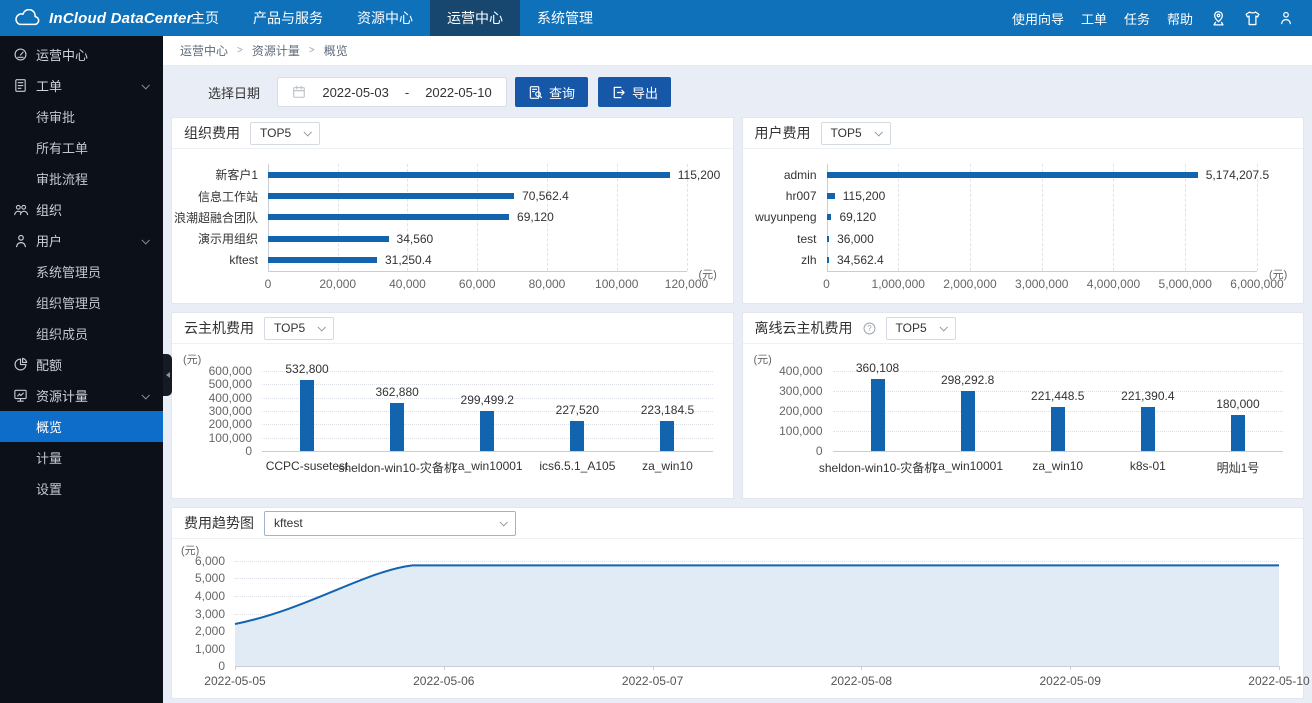 The height and width of the screenshot is (703, 1312). What do you see at coordinates (801, 391) in the screenshot?
I see `y-tick-label: 300,000` at bounding box center [801, 391].